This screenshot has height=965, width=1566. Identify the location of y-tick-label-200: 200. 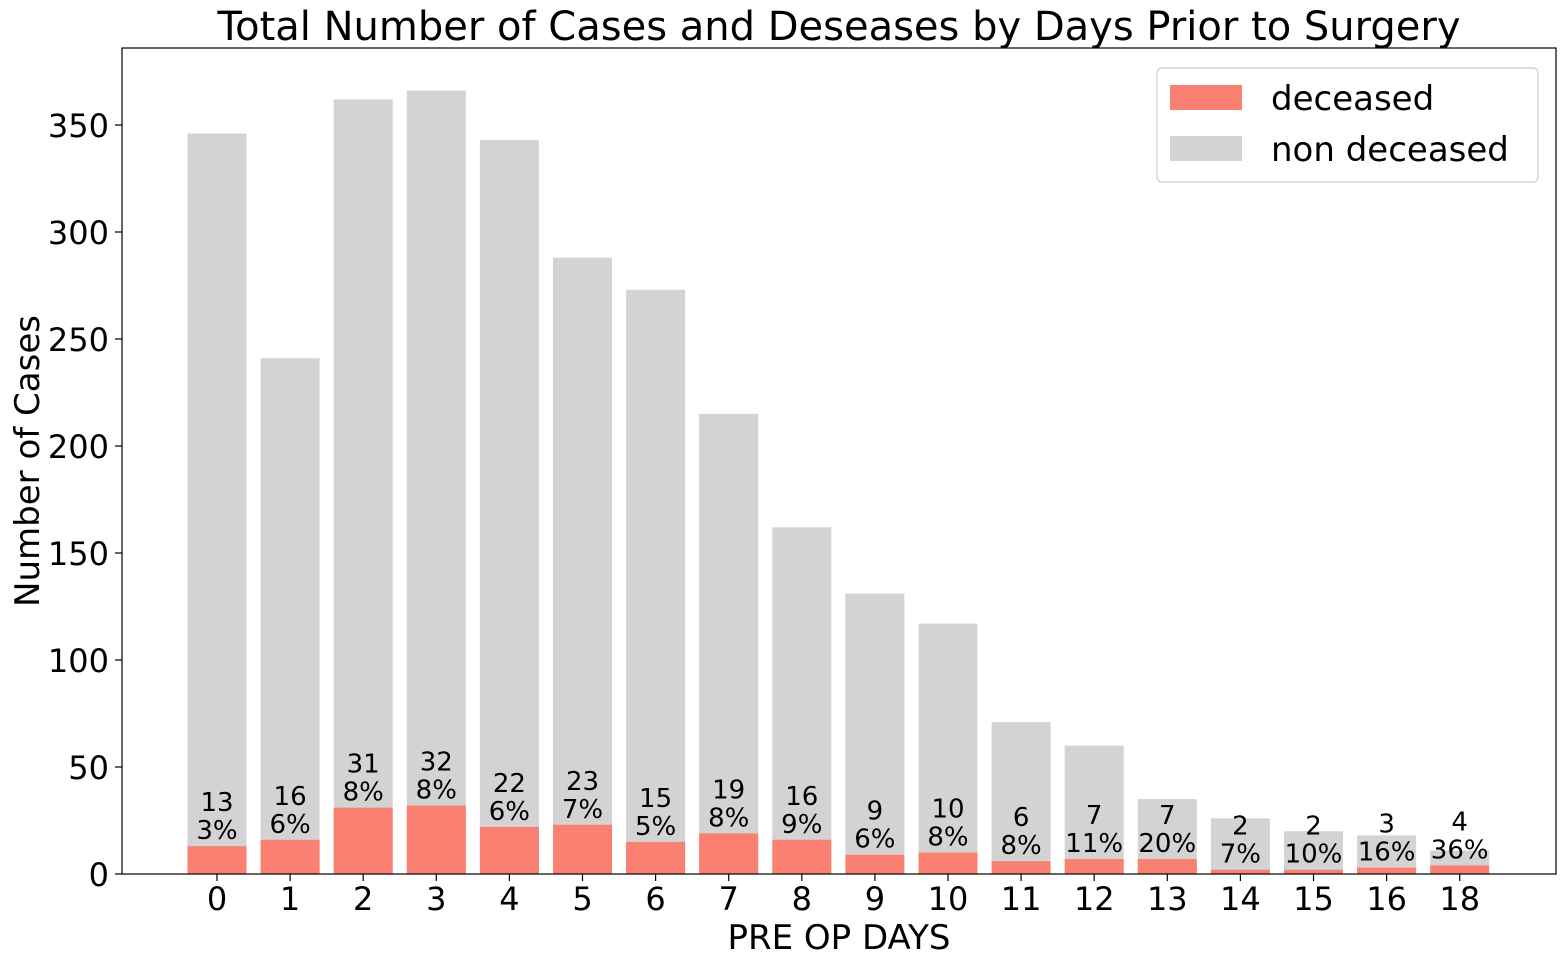
(78, 447).